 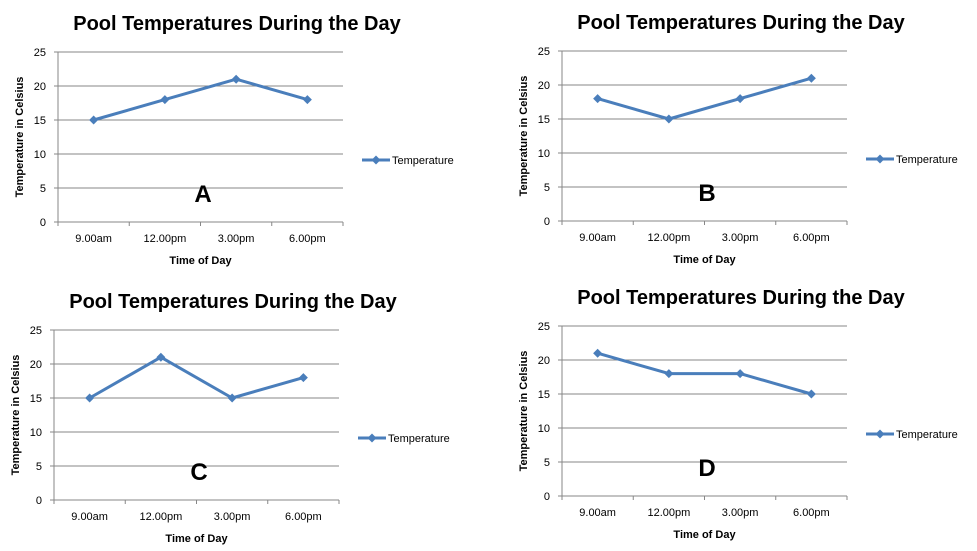 What do you see at coordinates (198, 472) in the screenshot?
I see `chart-annotation-letter: C` at bounding box center [198, 472].